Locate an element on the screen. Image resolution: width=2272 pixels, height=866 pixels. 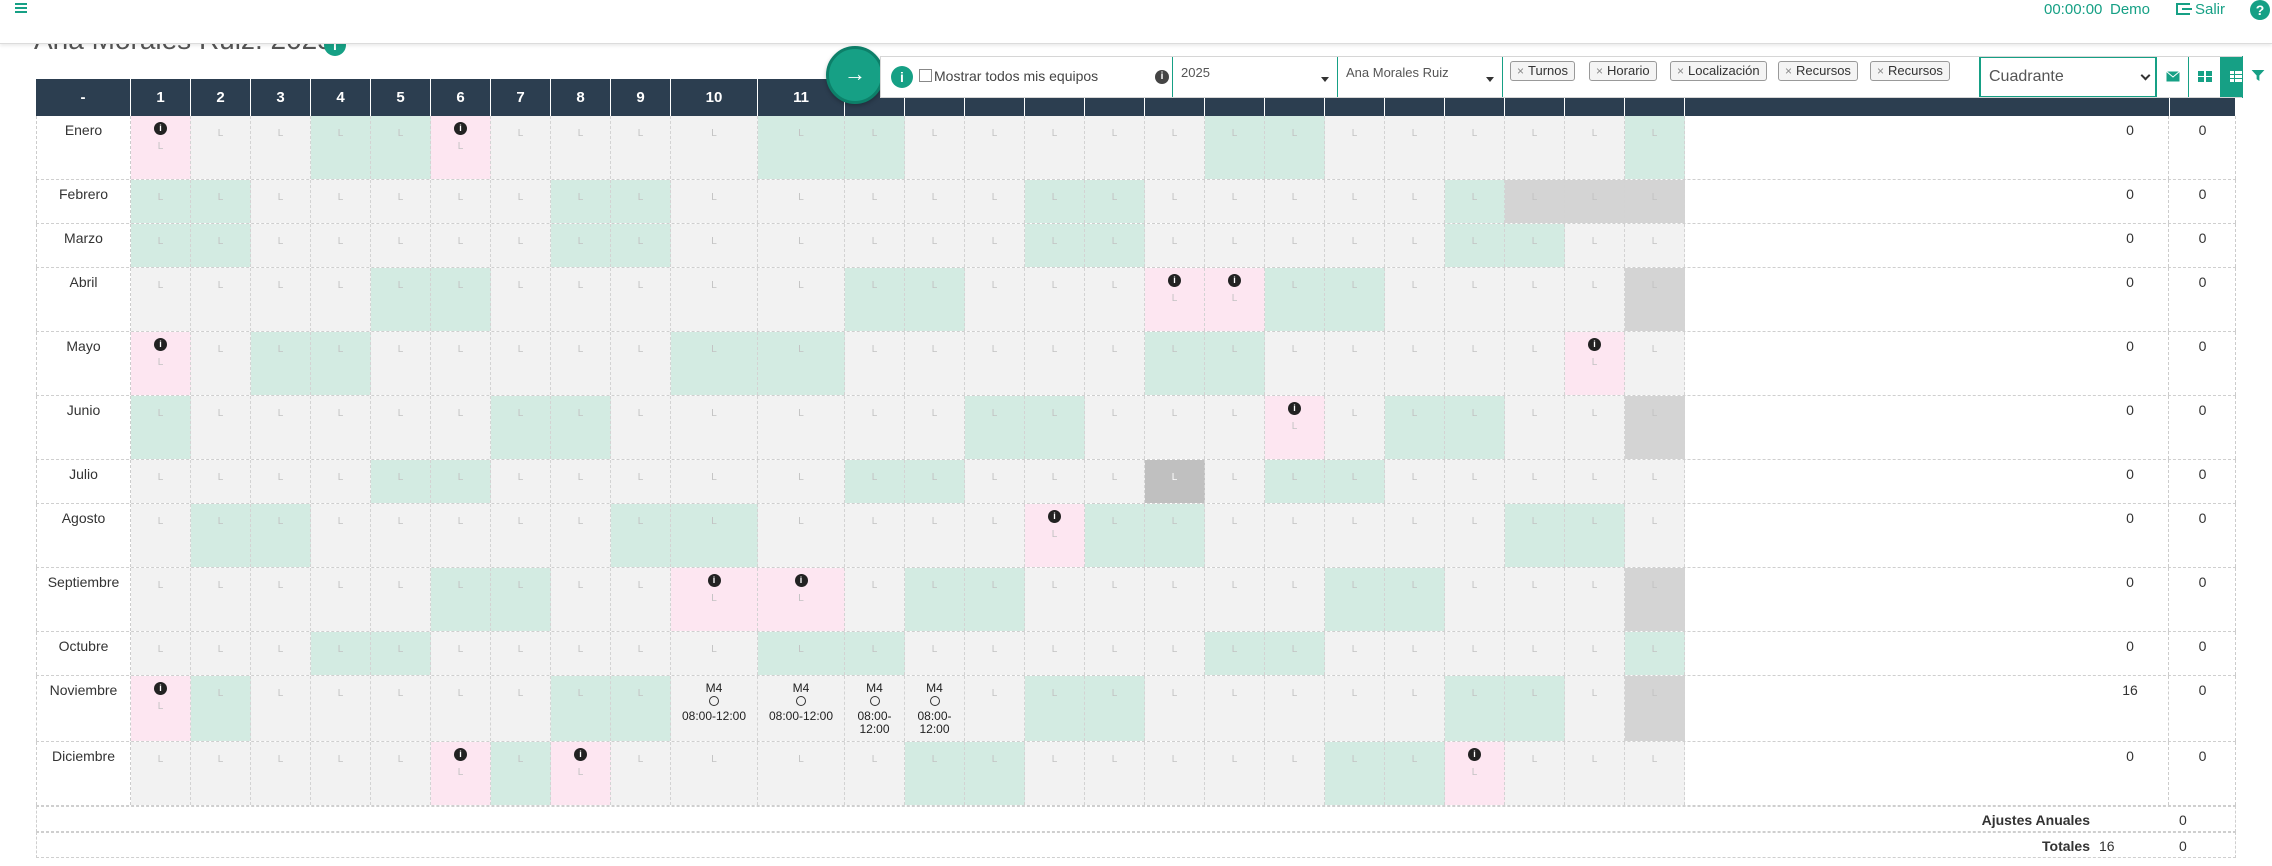
apply-filters-button is located at coordinates (855, 75).